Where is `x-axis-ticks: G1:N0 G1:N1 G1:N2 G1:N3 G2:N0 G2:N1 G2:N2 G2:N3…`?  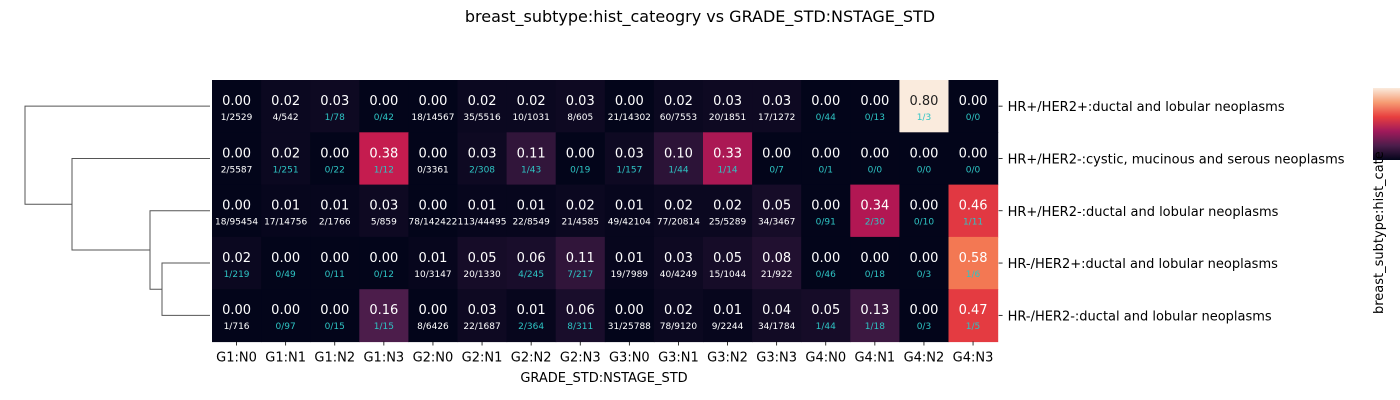
x-axis-ticks: G1:N0 G1:N1 G1:N2 G1:N3 G2:N0 G2:N1 G2:N2 G2:N3… is located at coordinates (604, 353).